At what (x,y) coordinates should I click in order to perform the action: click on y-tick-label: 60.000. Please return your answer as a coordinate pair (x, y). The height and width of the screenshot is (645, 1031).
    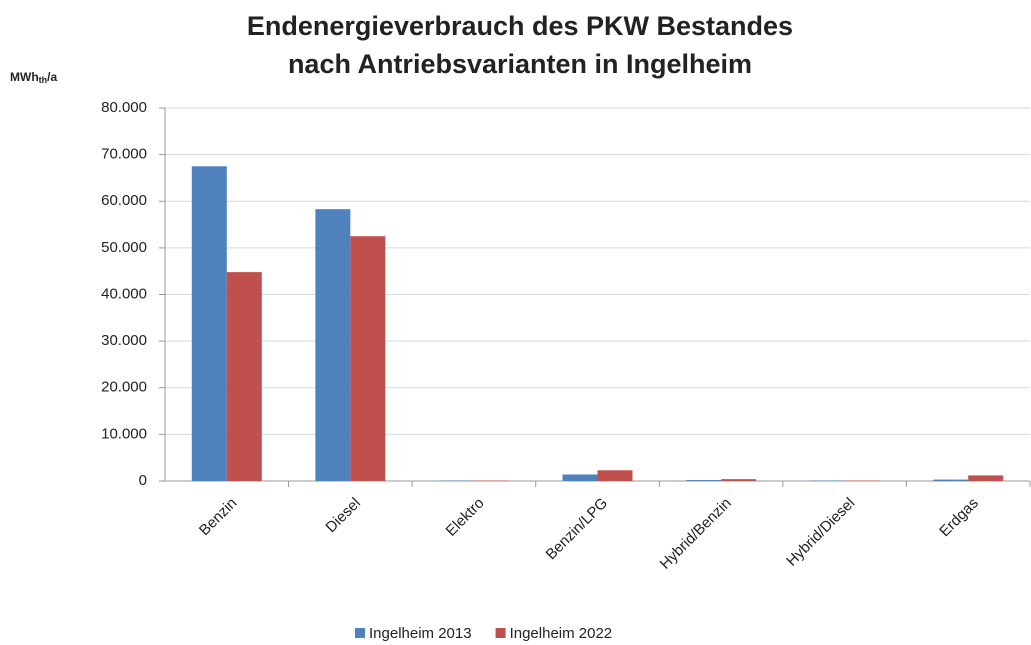
    Looking at the image, I should click on (124, 200).